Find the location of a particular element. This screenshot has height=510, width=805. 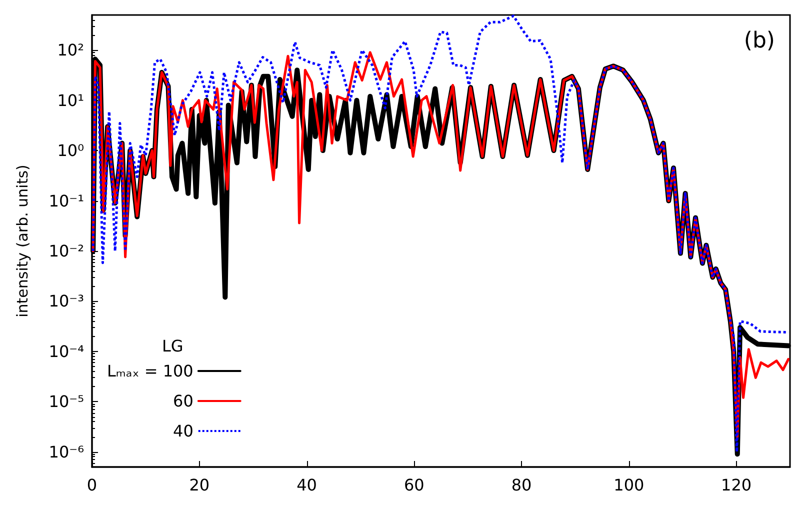

x-tick-label: 0 is located at coordinates (92, 485).